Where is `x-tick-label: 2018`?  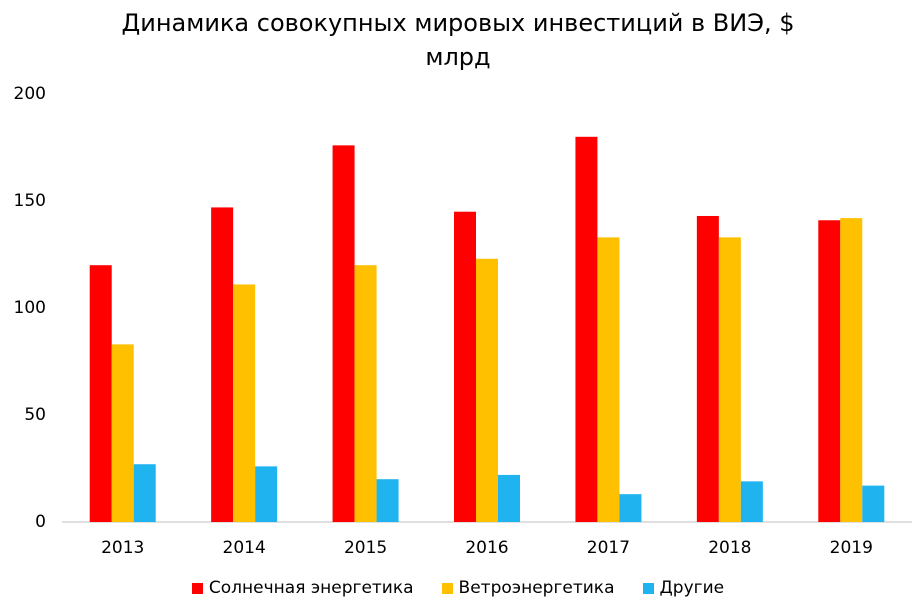
x-tick-label: 2018 is located at coordinates (729, 548).